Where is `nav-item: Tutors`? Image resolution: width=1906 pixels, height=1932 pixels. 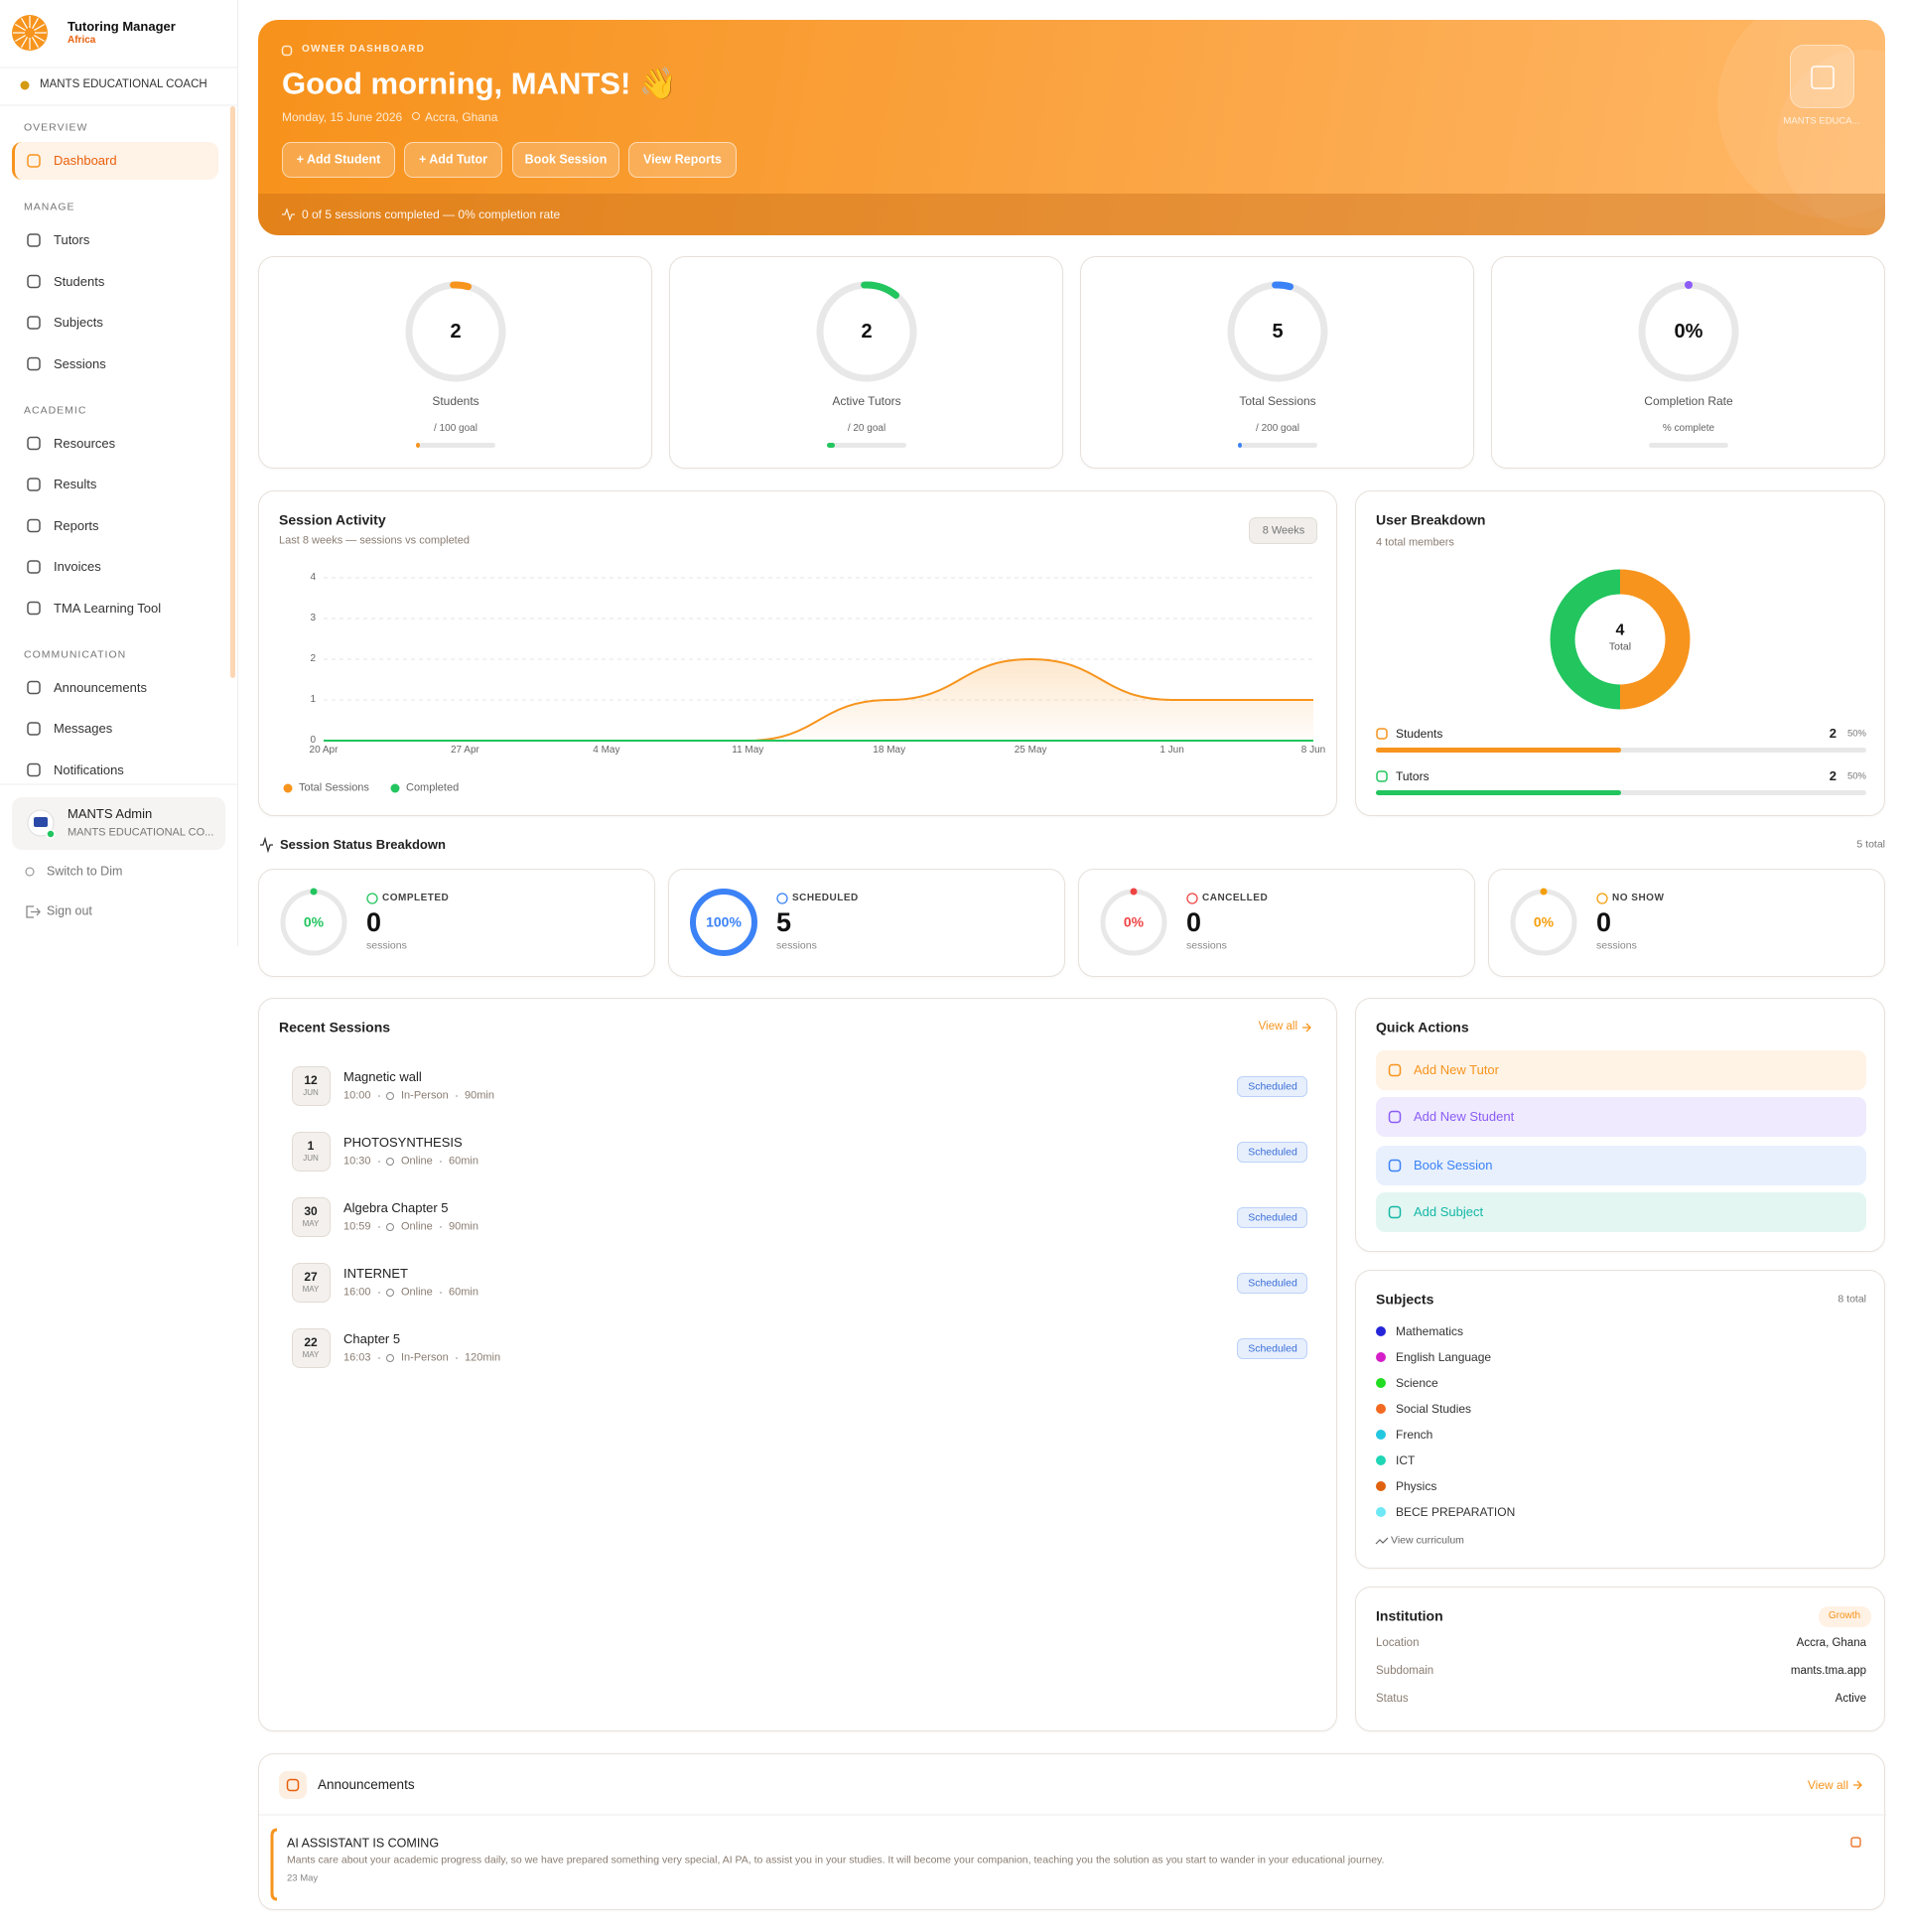 nav-item: Tutors is located at coordinates (72, 240).